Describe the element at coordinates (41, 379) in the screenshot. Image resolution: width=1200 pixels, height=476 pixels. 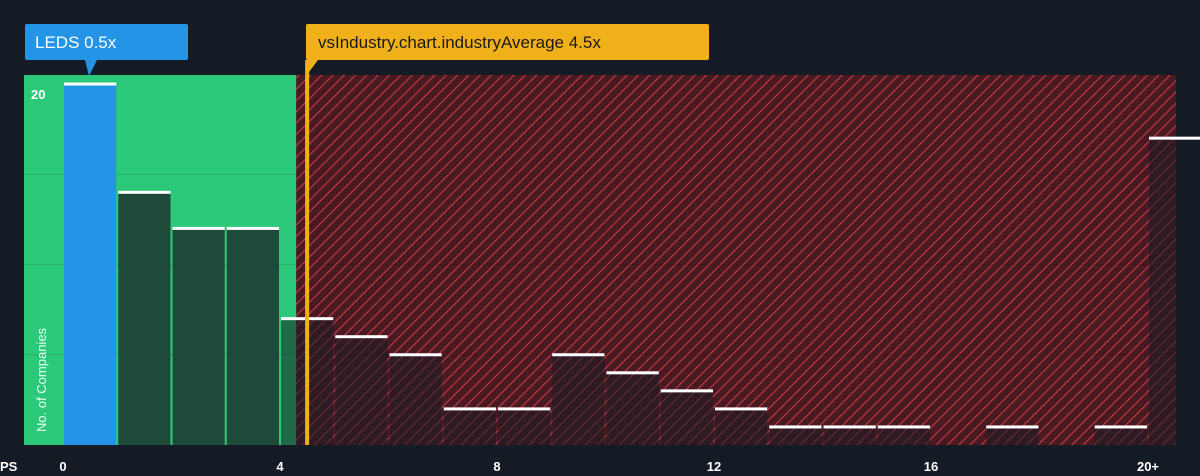
I see `y-axis-label: No. of Companies` at that location.